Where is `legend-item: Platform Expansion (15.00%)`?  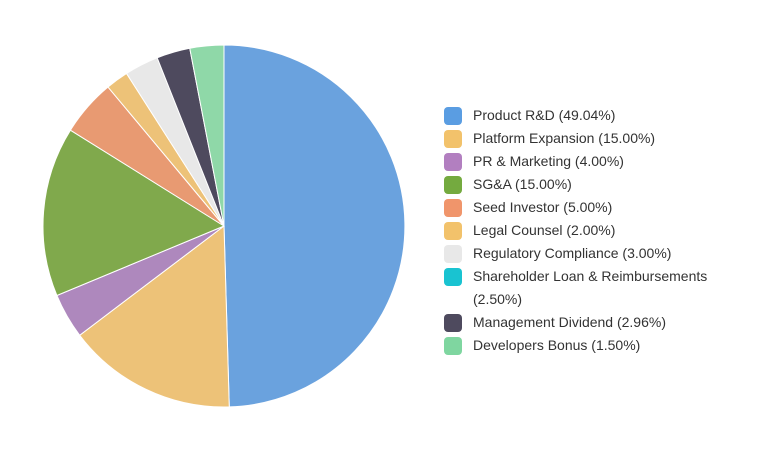
legend-item: Platform Expansion (15.00%) is located at coordinates (594, 138).